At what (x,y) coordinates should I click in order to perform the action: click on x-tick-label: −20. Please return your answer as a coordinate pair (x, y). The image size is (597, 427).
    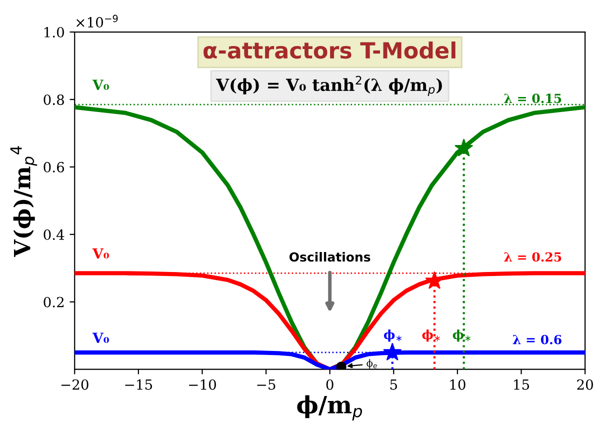
    Looking at the image, I should click on (74, 384).